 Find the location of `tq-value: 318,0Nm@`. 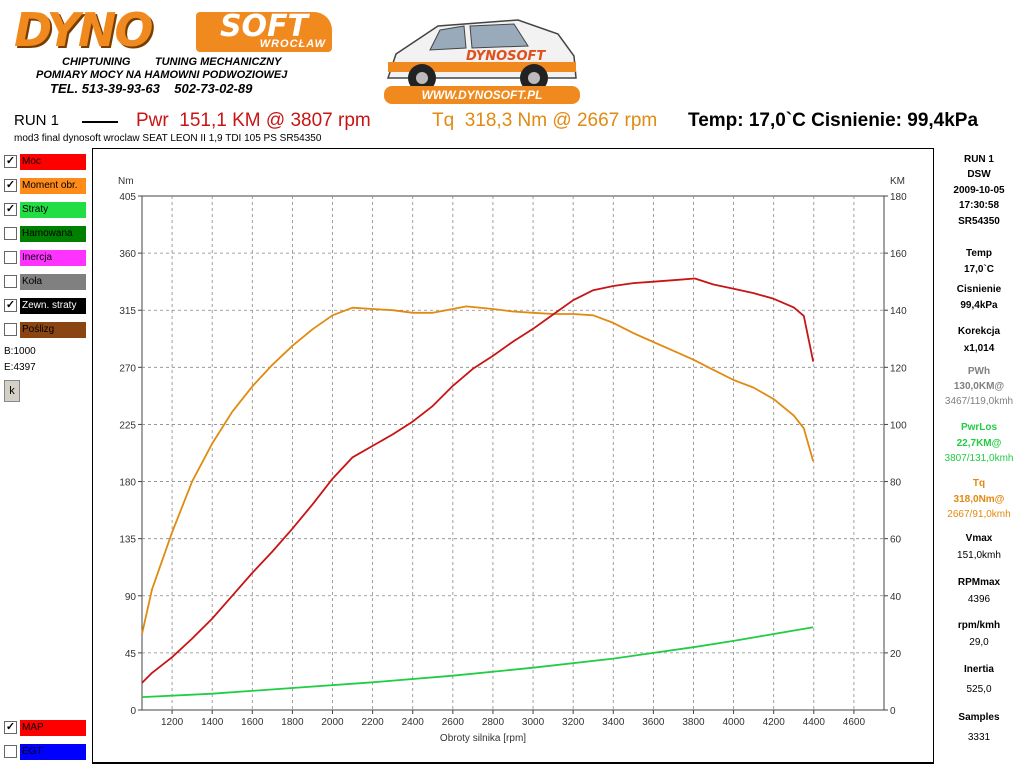

tq-value: 318,0Nm@ is located at coordinates (979, 499).